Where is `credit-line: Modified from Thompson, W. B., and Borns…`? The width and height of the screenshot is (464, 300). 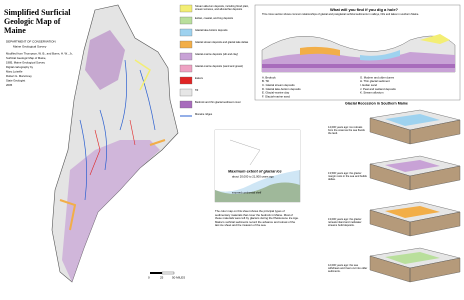
credit-line: Modified from Thompson, W. B., and Borns… is located at coordinates (39, 53).